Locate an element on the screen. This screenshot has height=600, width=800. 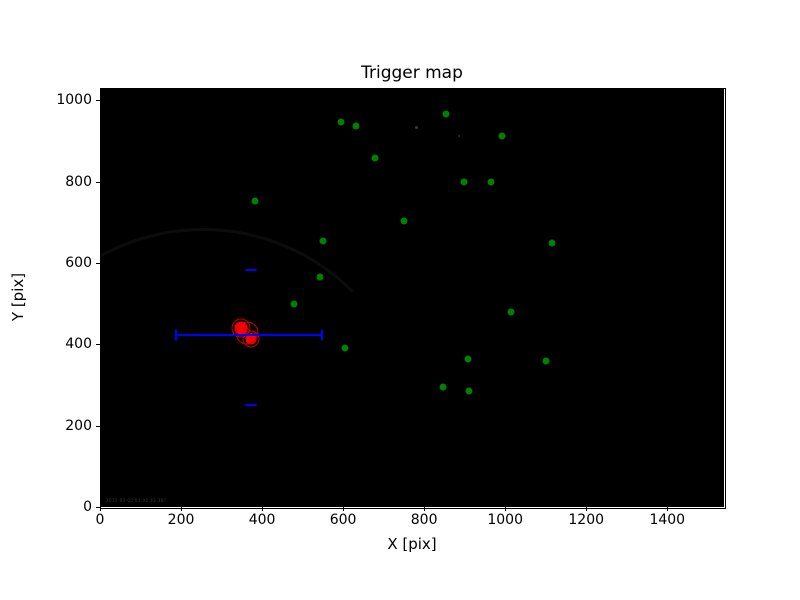
x-axis-tick-label: 0 is located at coordinates (100, 520).